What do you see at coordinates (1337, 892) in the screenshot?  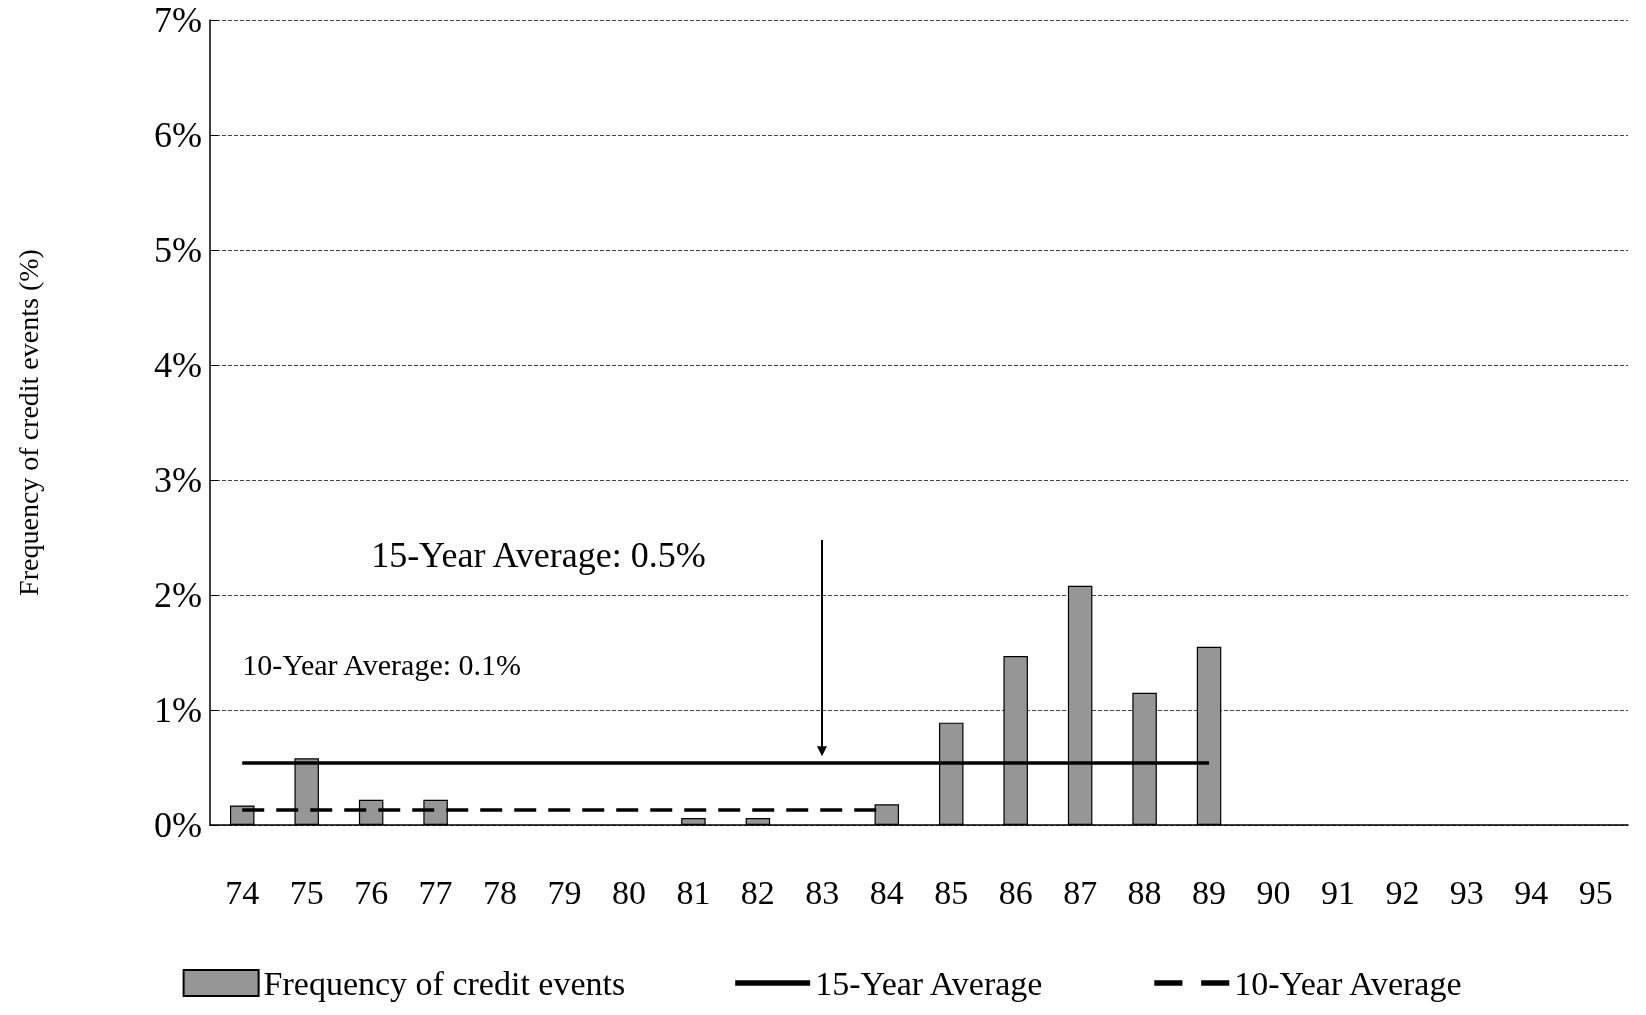 I see `x-tick-label: 91` at bounding box center [1337, 892].